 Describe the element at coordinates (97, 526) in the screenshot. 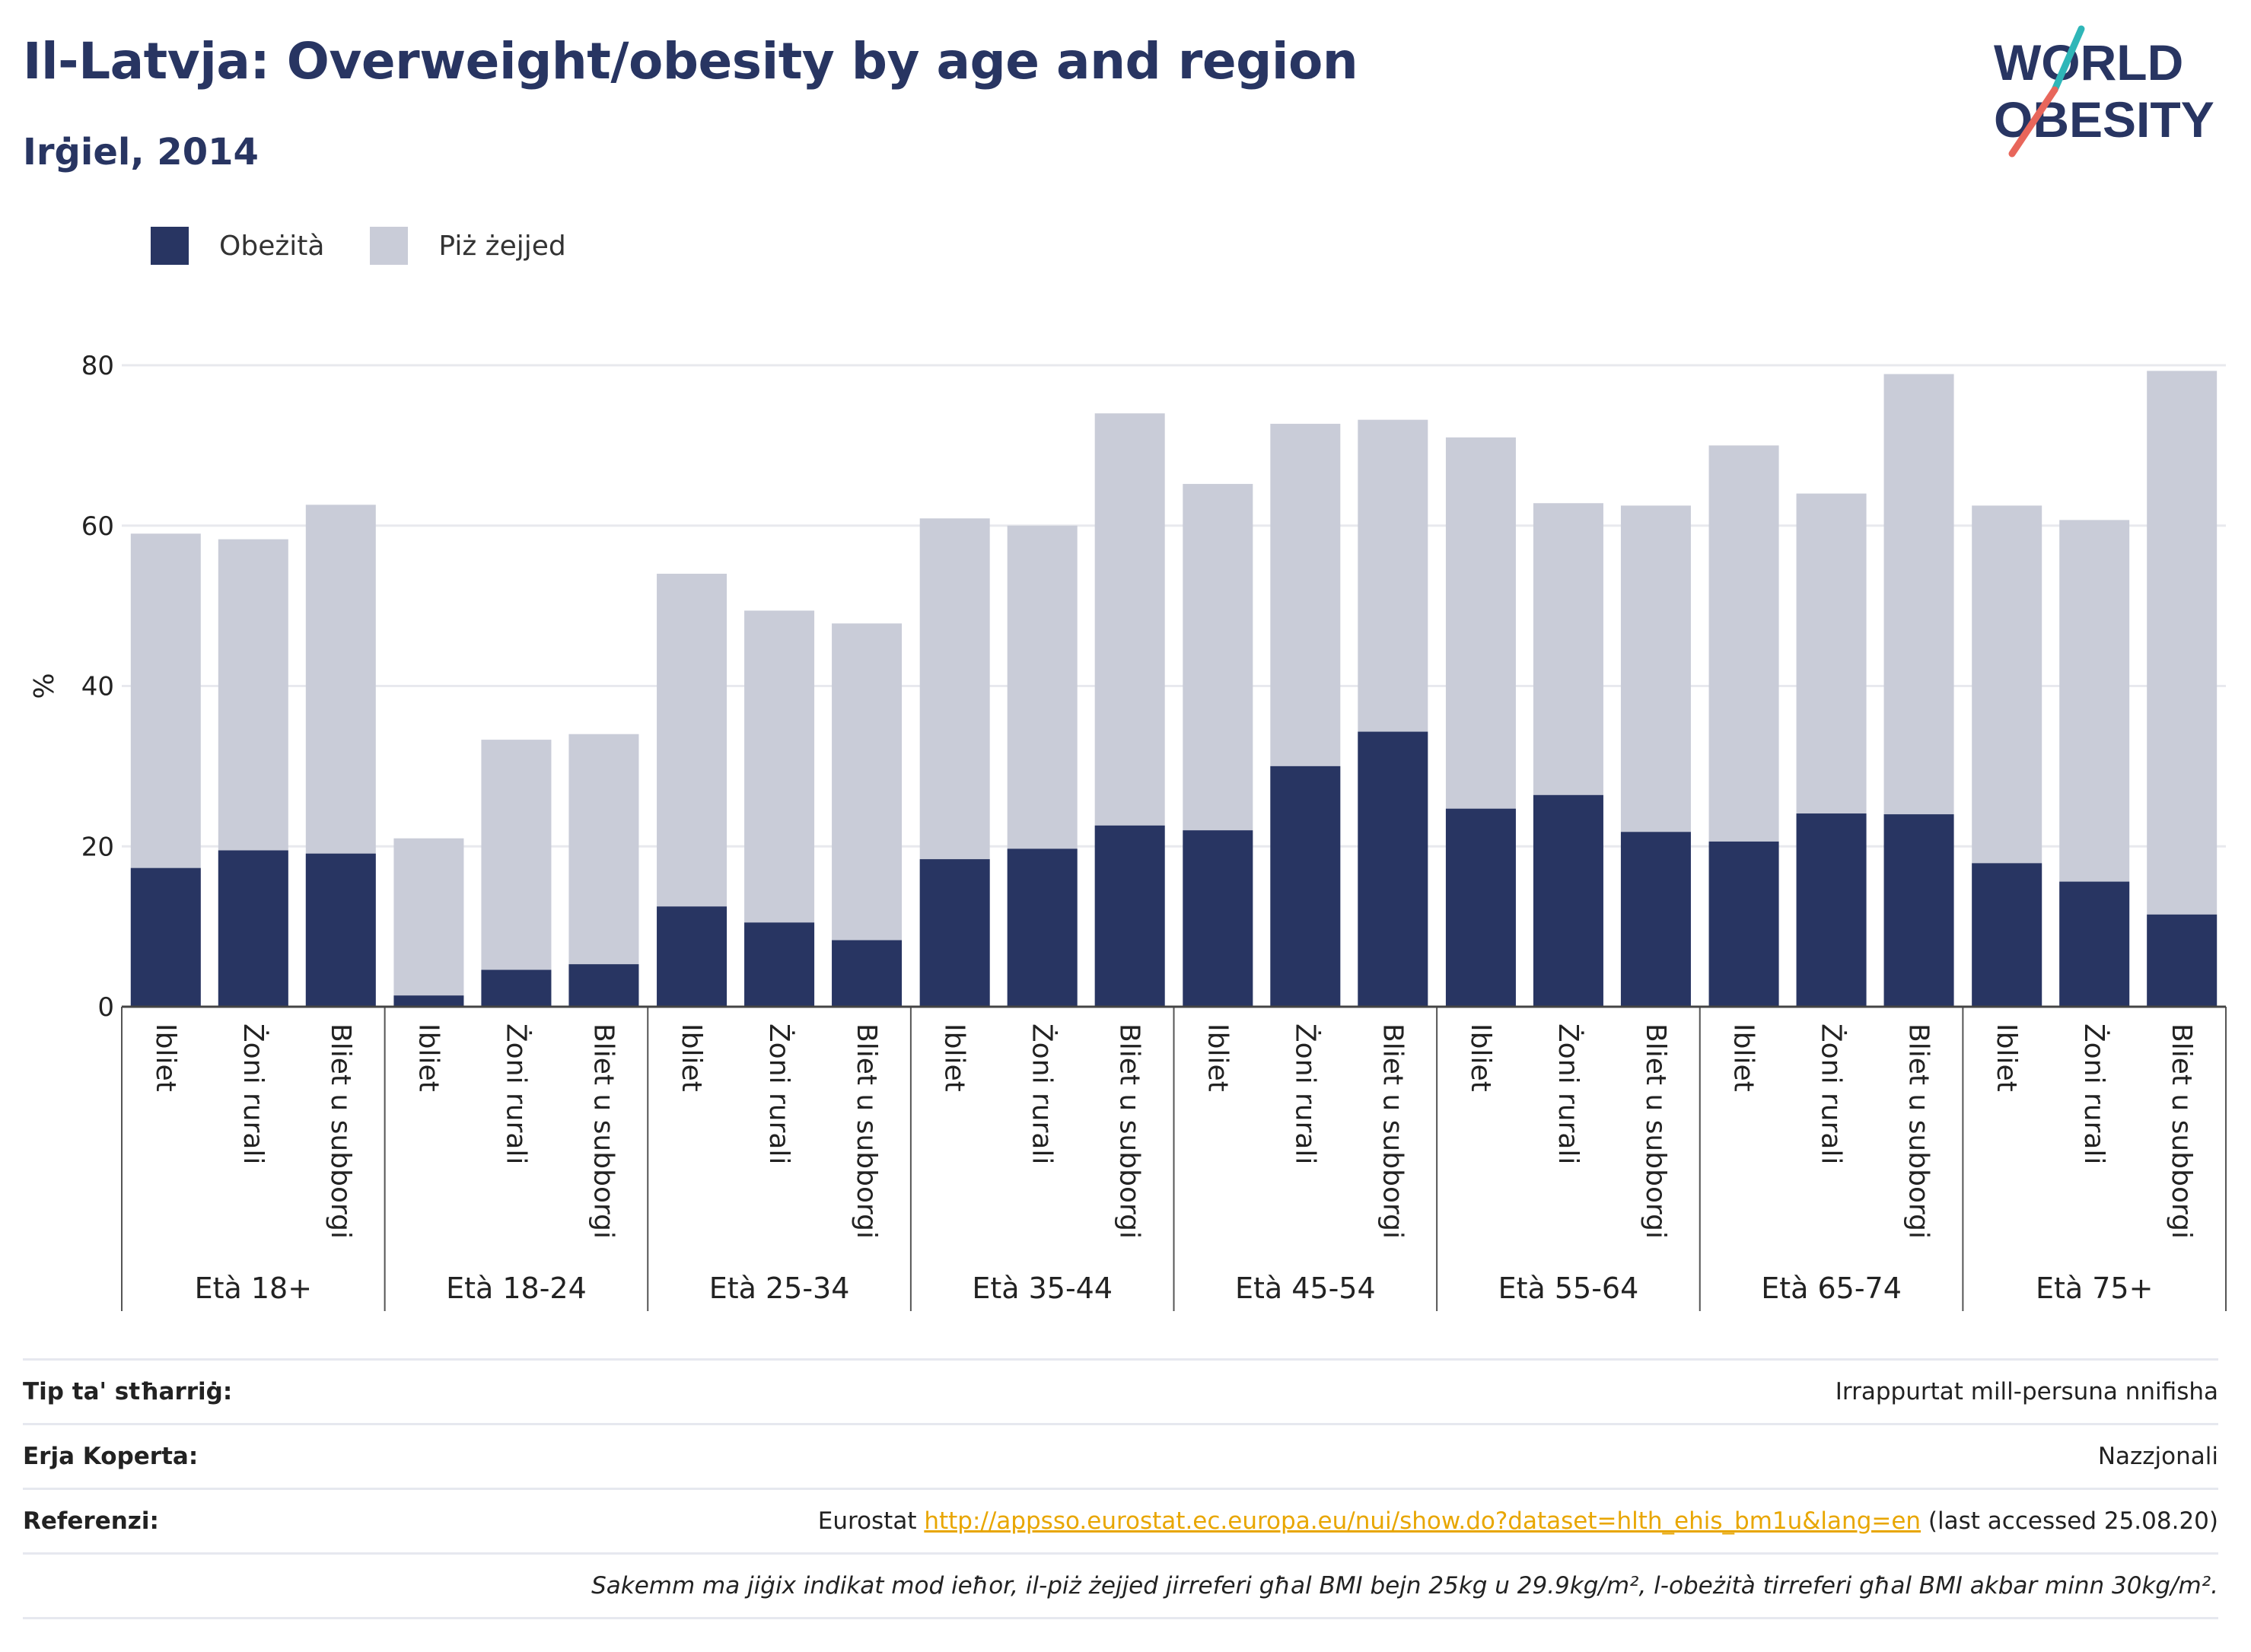

I see `y-tick-label: 60` at that location.